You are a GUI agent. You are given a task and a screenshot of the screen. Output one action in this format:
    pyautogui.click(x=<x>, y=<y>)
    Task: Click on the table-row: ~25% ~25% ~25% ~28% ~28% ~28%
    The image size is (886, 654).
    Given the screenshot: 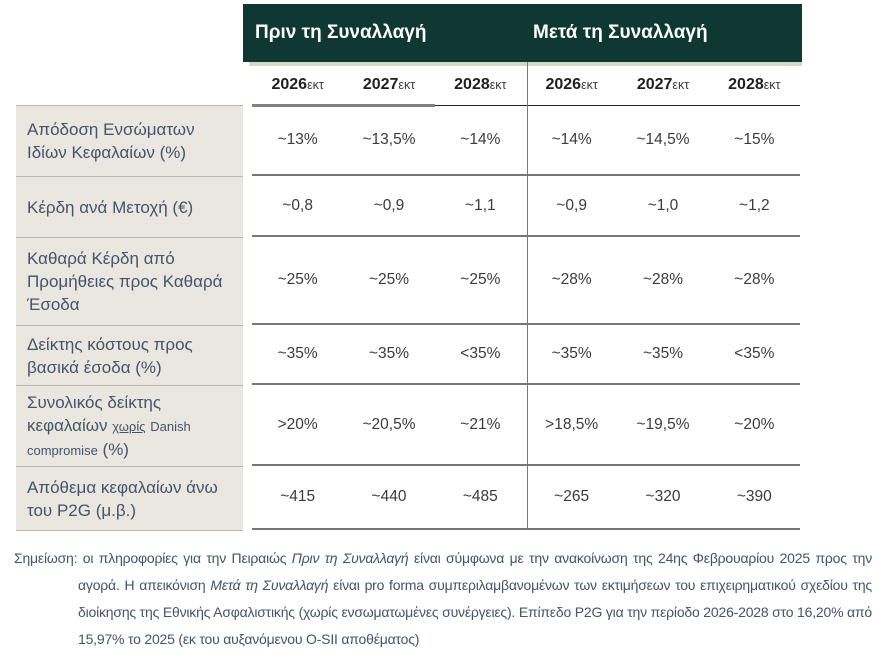 What is the action you would take?
    pyautogui.click(x=526, y=281)
    